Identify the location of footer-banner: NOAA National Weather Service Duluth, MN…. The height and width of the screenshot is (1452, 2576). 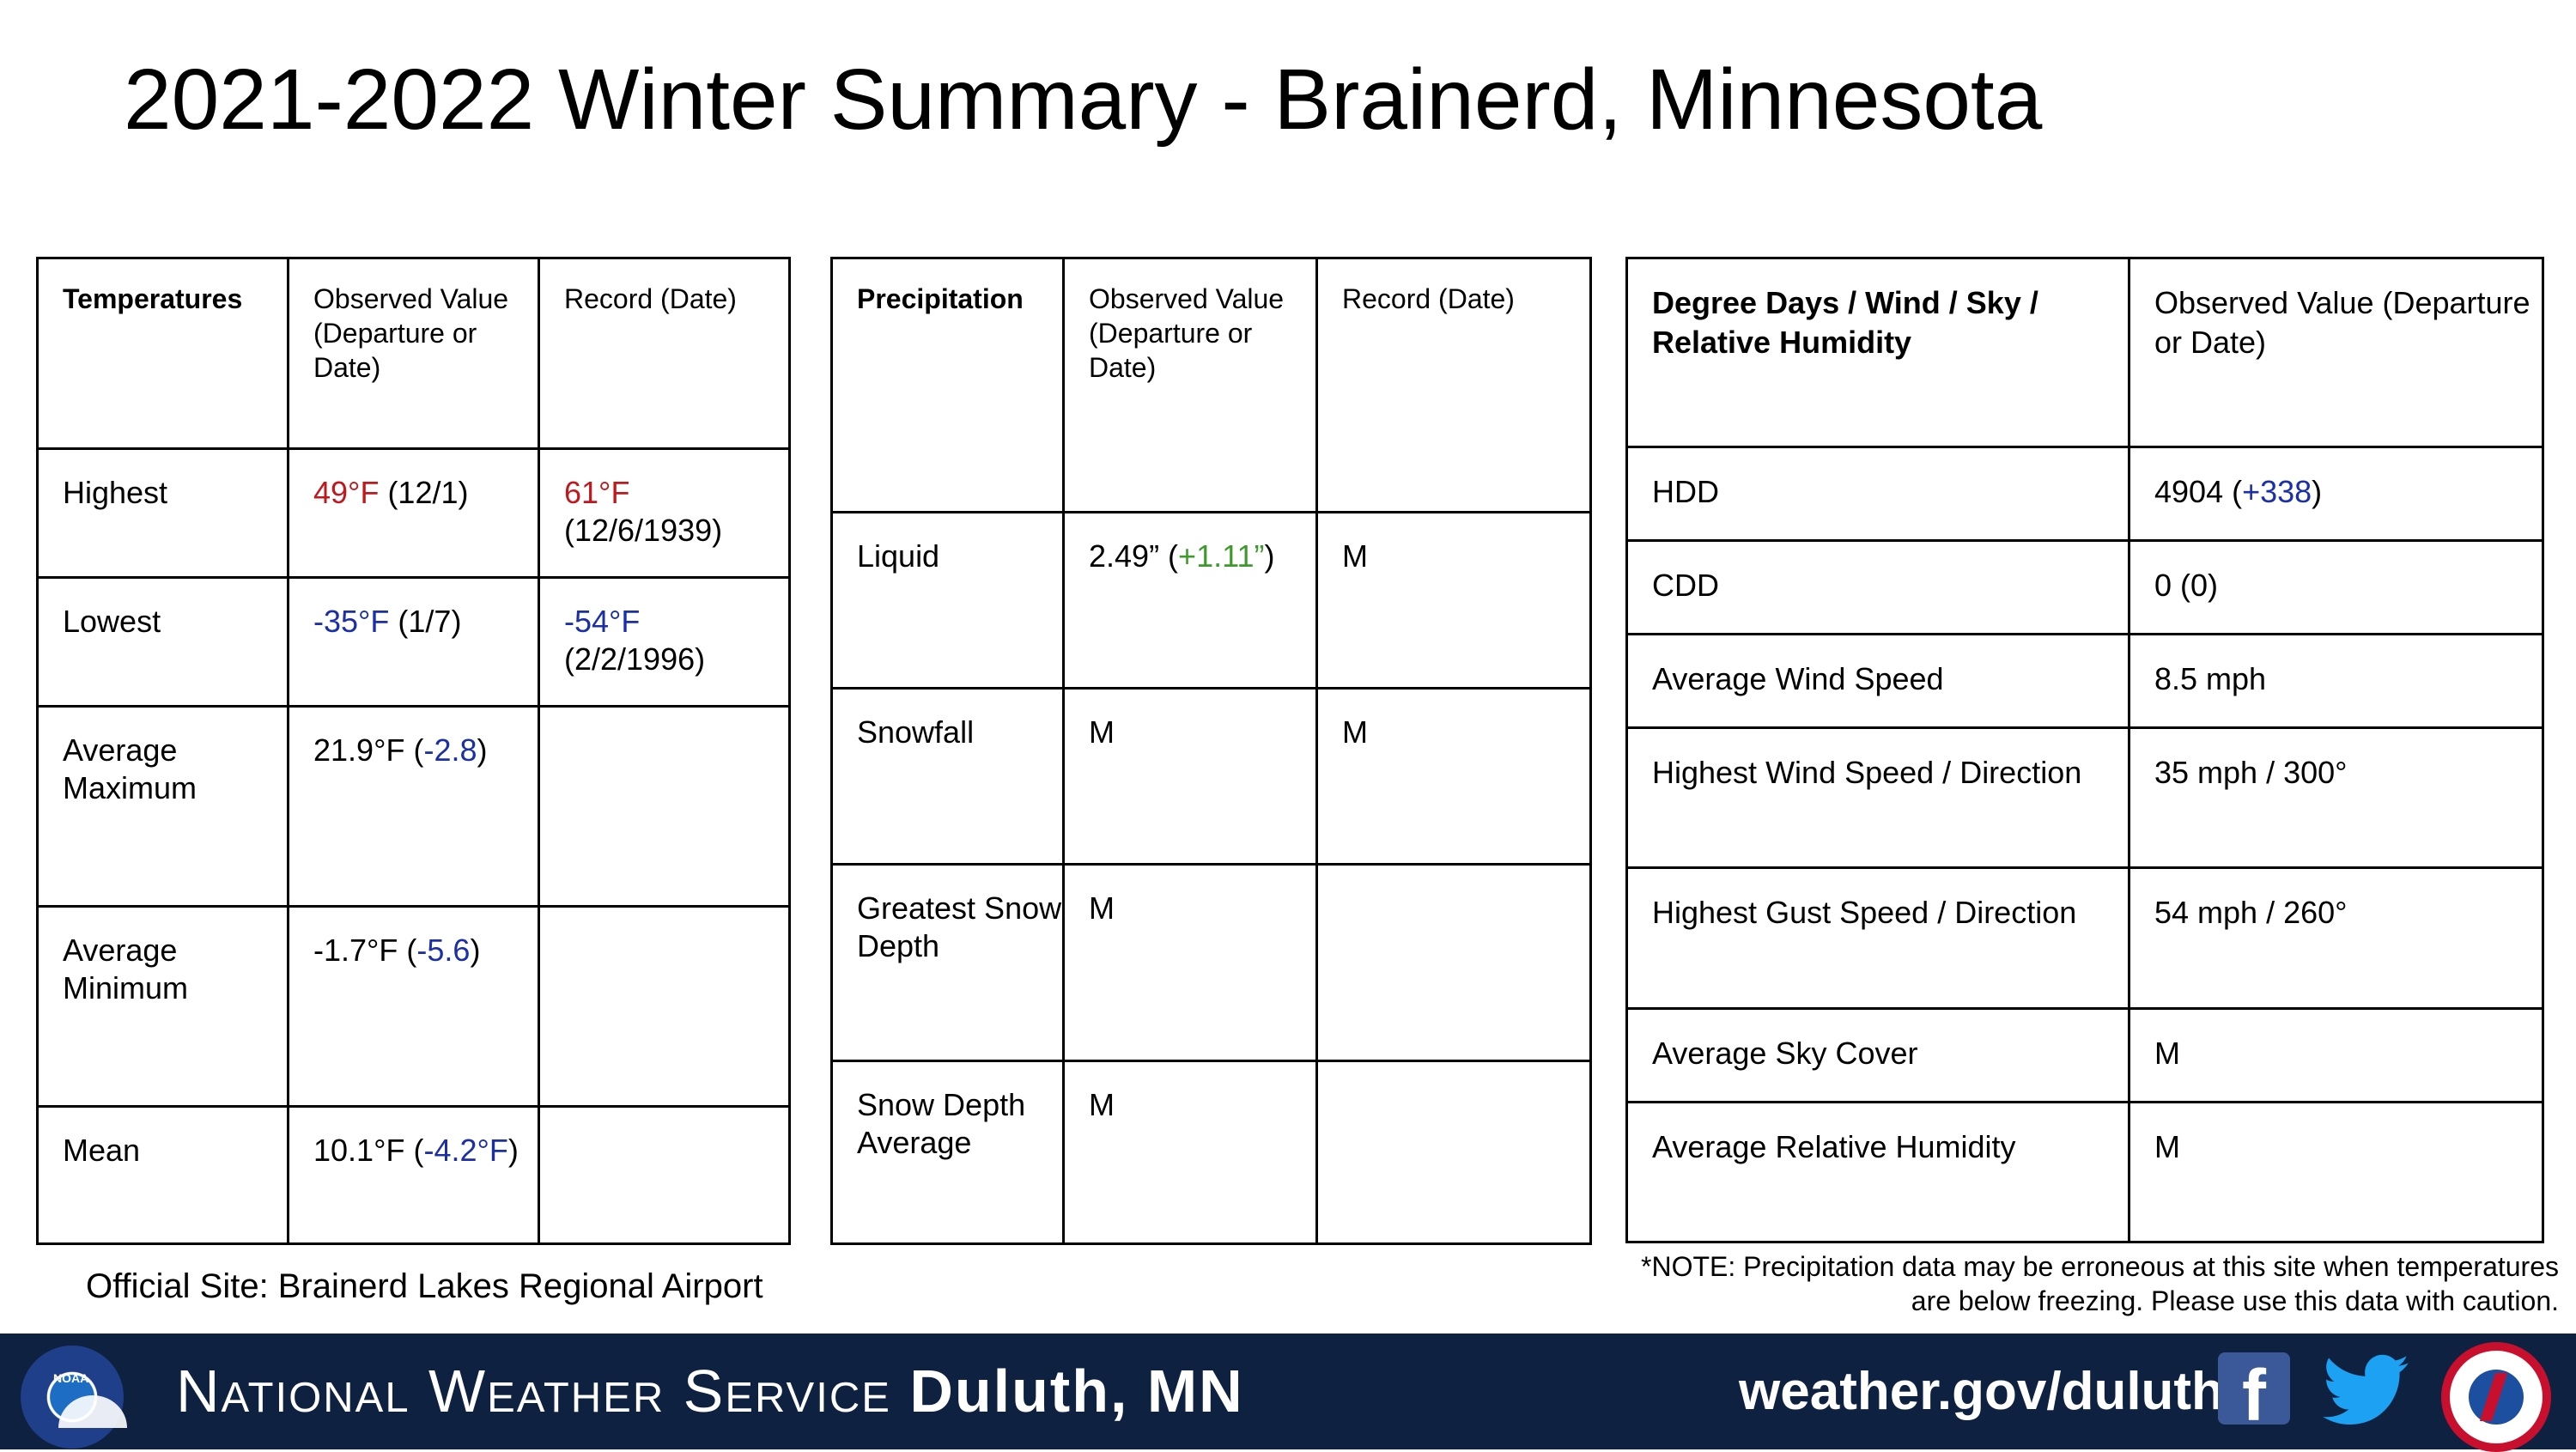
(1288, 1393).